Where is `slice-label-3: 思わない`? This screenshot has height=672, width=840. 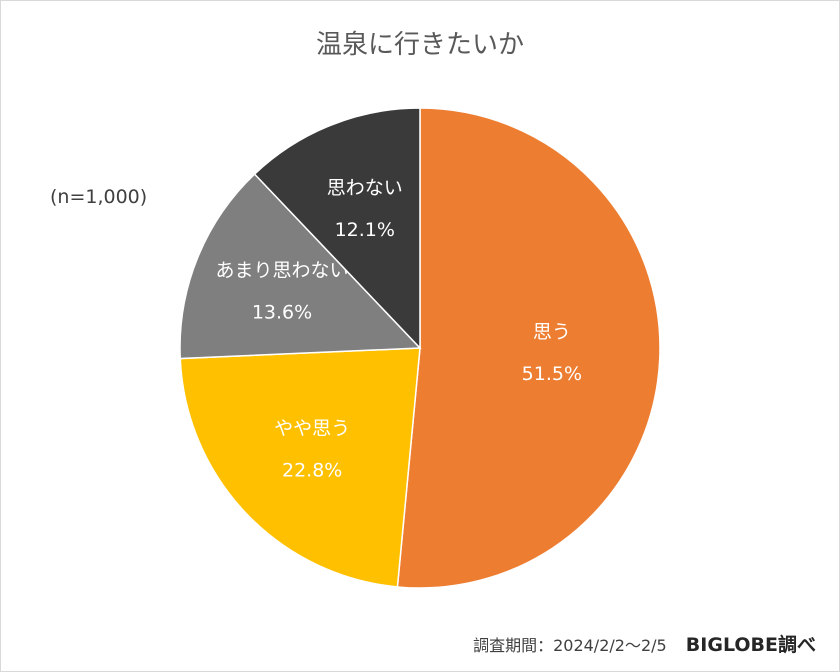 slice-label-3: 思わない is located at coordinates (365, 188).